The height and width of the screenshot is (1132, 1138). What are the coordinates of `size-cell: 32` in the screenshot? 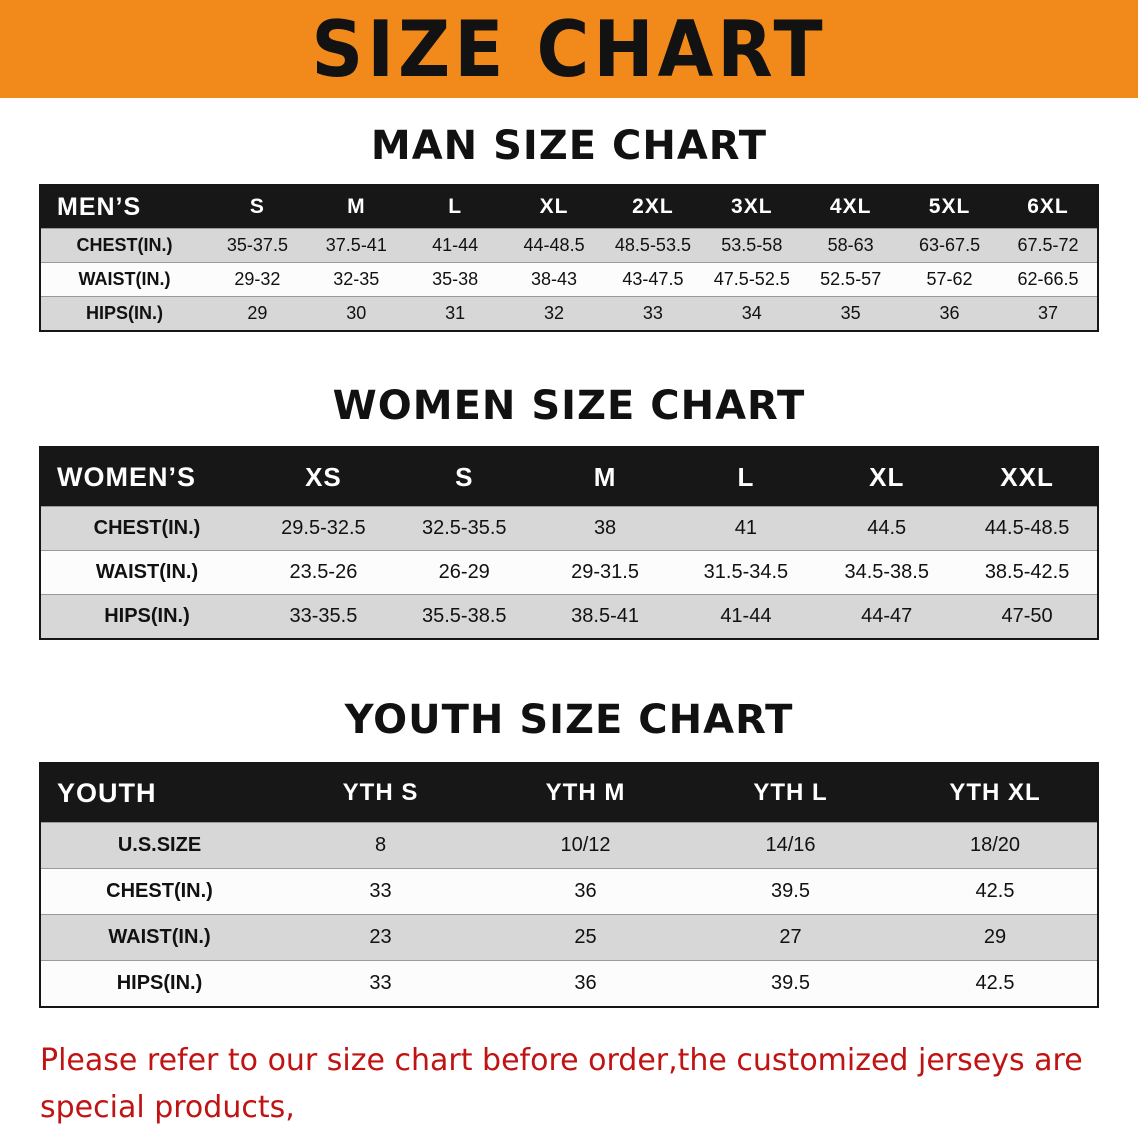 It's located at (554, 313).